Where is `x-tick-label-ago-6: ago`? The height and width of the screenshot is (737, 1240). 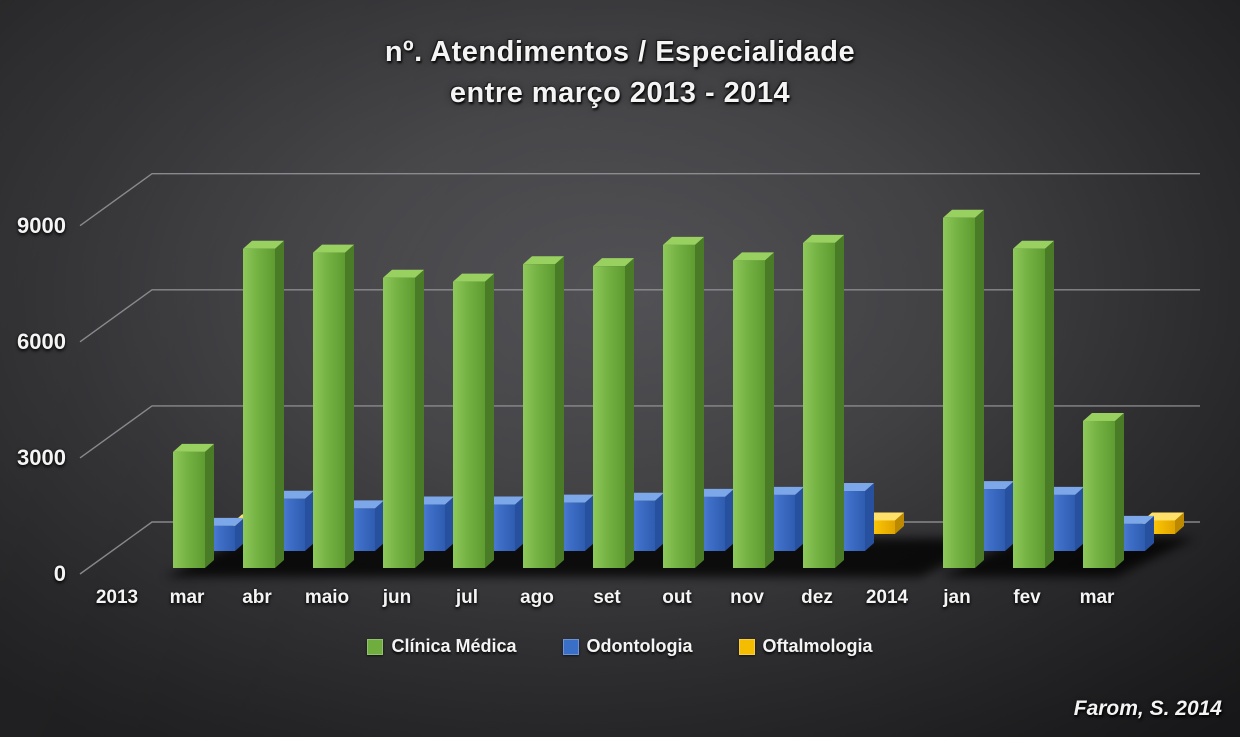 x-tick-label-ago-6: ago is located at coordinates (537, 597).